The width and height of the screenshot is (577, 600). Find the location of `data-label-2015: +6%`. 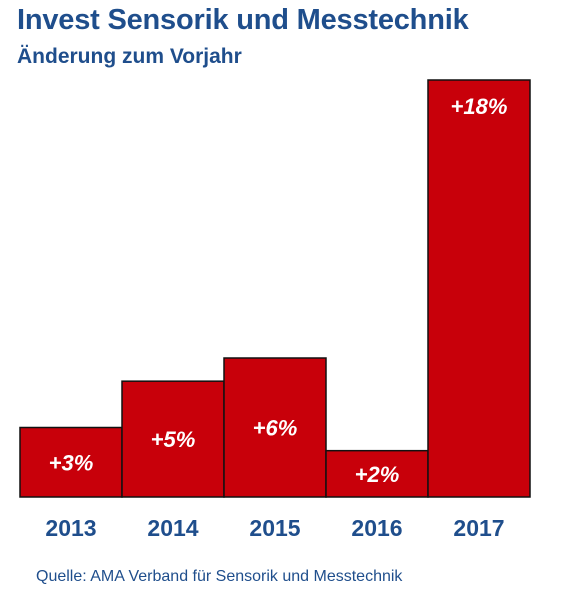

data-label-2015: +6% is located at coordinates (275, 428).